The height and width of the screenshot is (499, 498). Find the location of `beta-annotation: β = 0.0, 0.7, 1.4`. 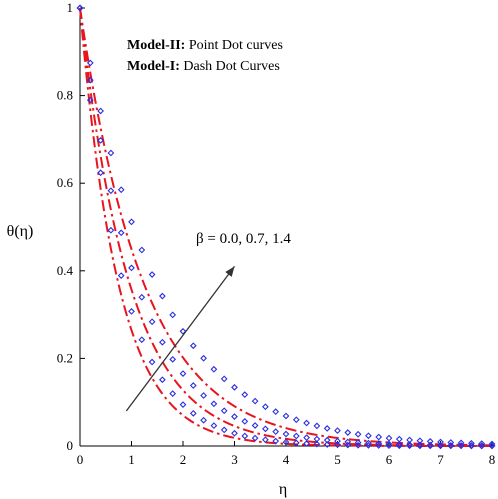

beta-annotation: β = 0.0, 0.7, 1.4 is located at coordinates (243, 239).